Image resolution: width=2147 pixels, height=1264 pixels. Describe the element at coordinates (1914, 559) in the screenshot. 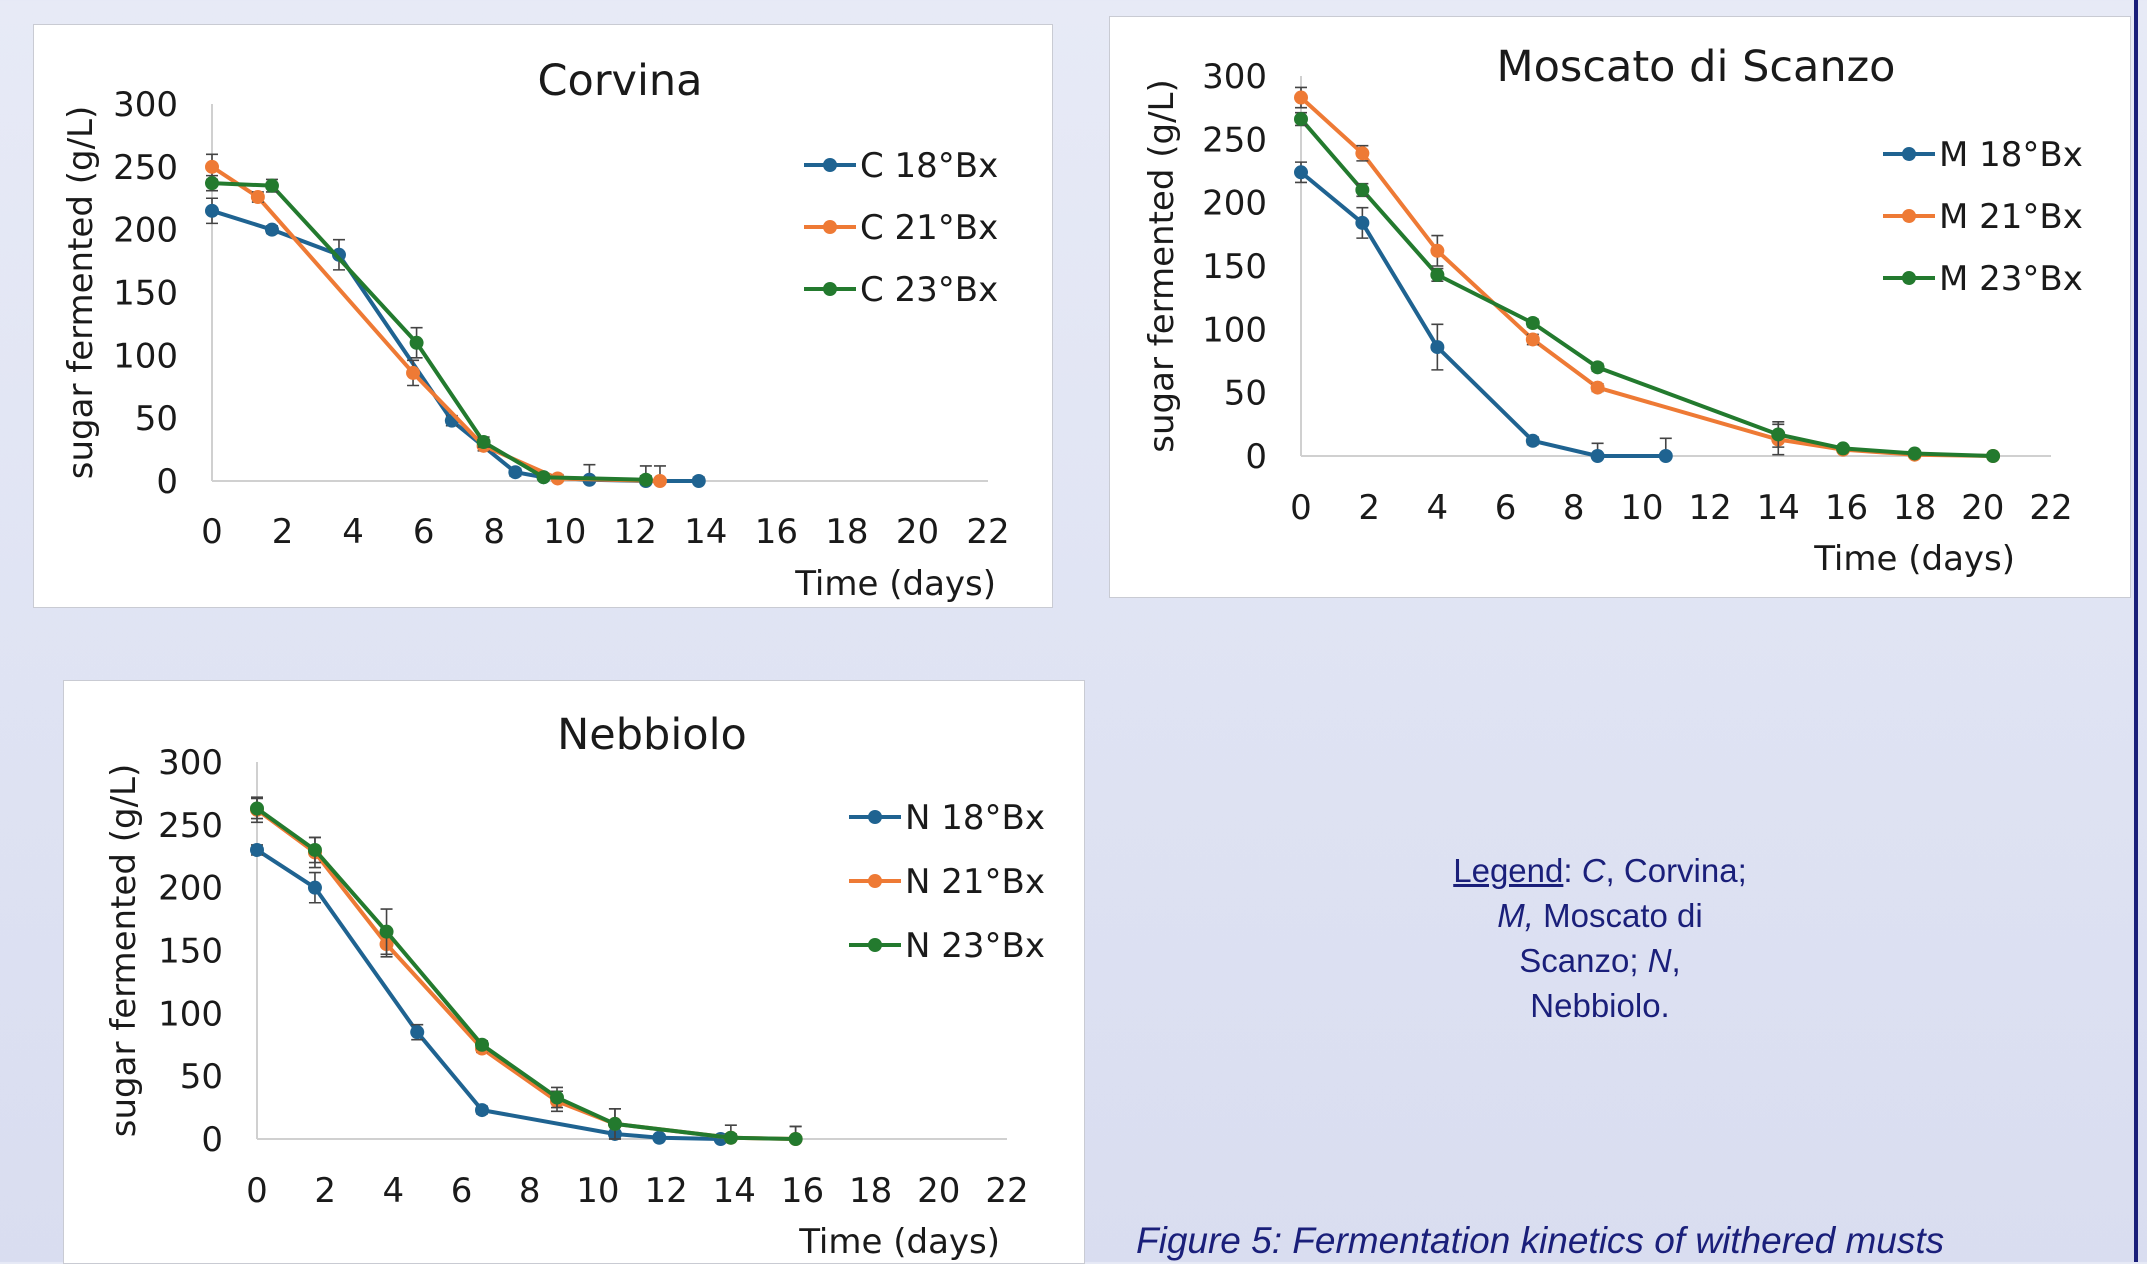

I see `moscato-di-scanzo-x-axis-label: Time (days)` at that location.